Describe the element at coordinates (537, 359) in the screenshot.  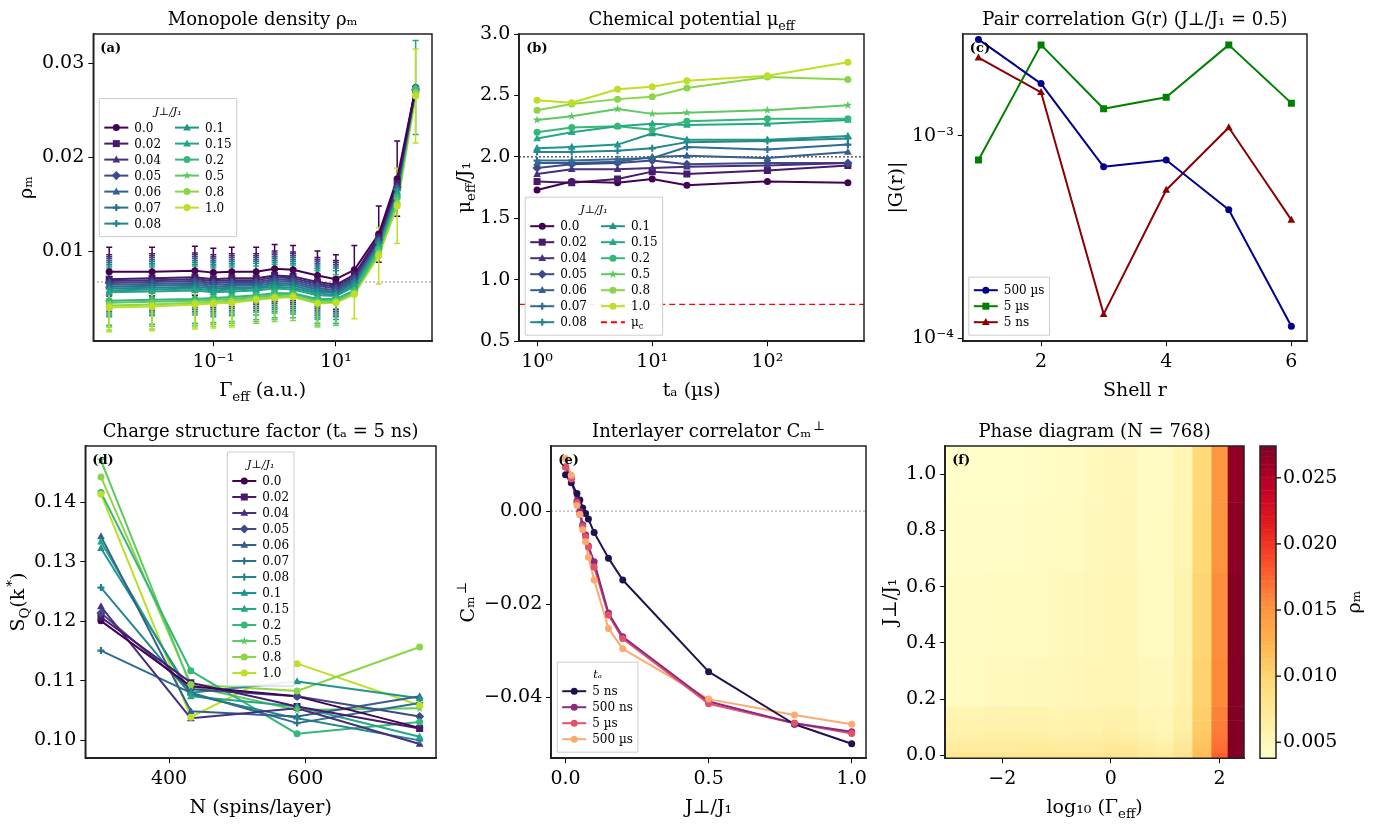
I see `x-tick-label: 10⁰` at that location.